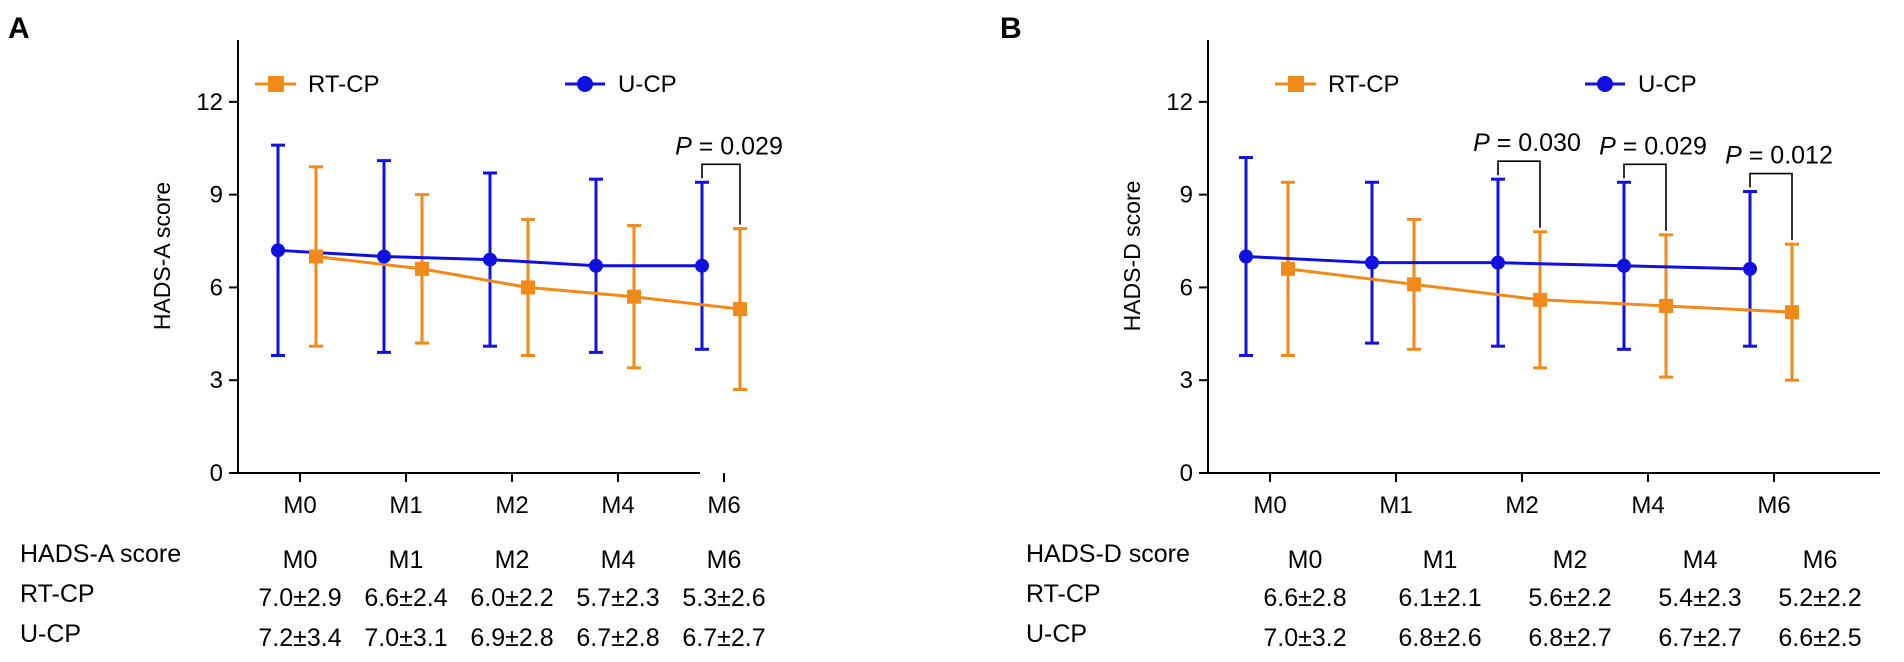 The height and width of the screenshot is (662, 1904). Describe the element at coordinates (300, 560) in the screenshot. I see `panel-a-table-column-label: M0` at that location.